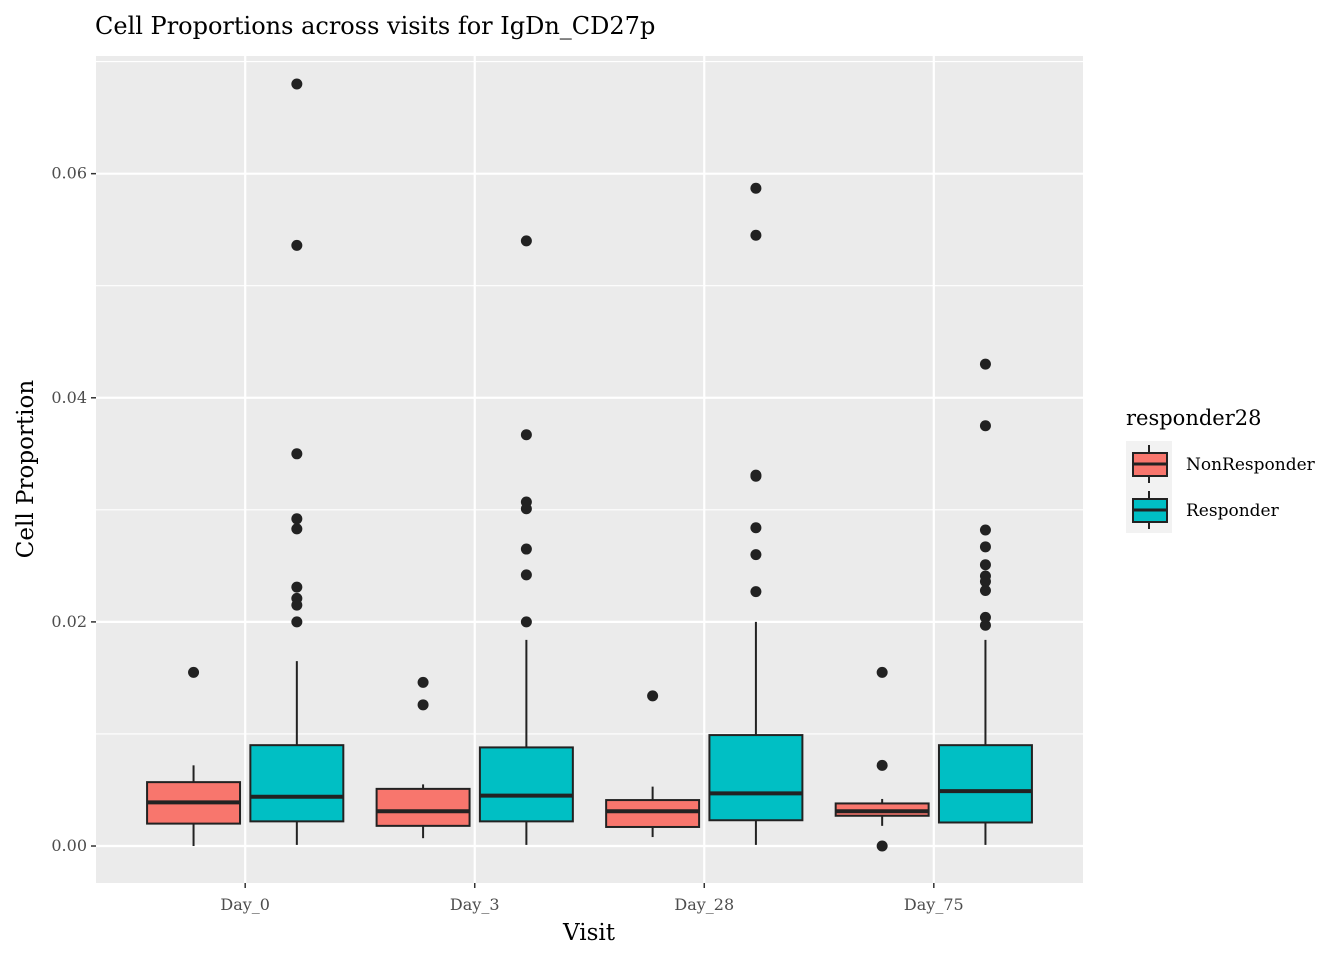 The width and height of the screenshot is (1344, 960). What do you see at coordinates (245, 904) in the screenshot?
I see `x-tick-label: Day_0` at bounding box center [245, 904].